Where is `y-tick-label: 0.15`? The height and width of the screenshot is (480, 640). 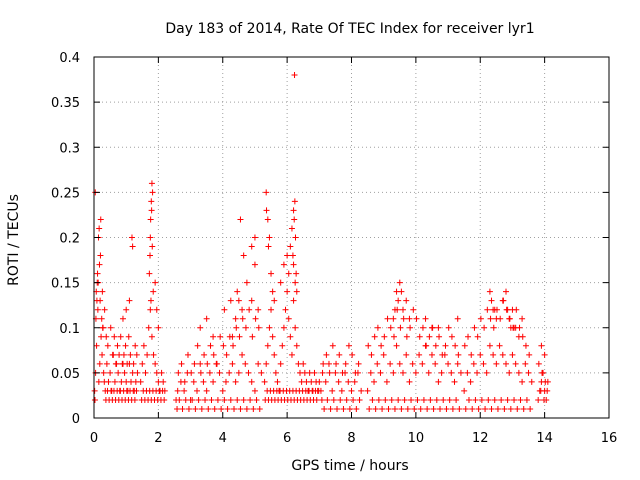 y-tick-label: 0.15 is located at coordinates (65, 284).